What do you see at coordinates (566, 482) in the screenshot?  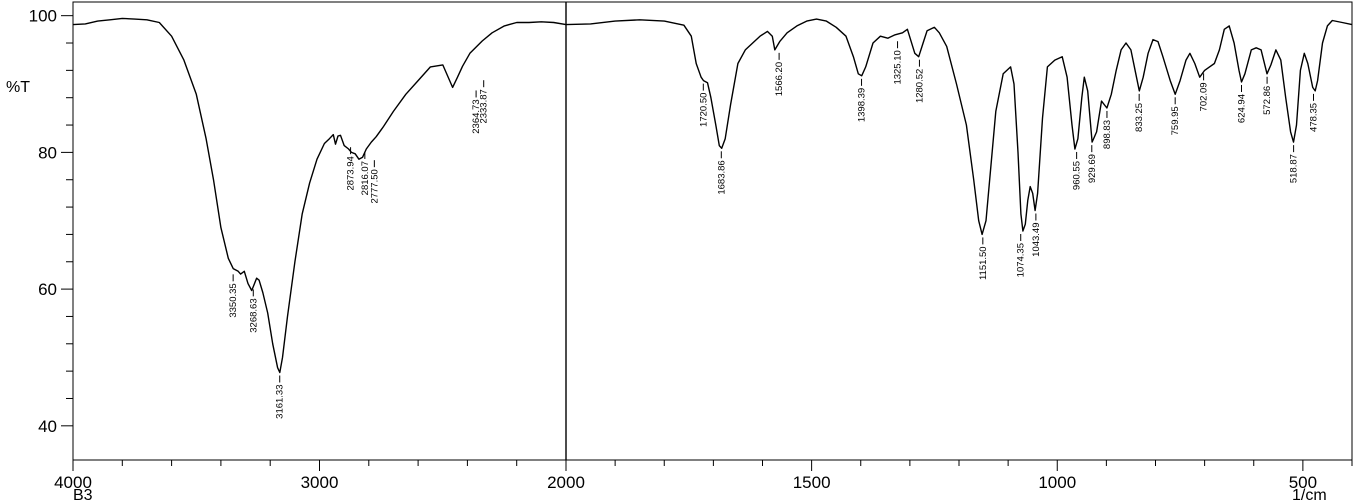 I see `x-tick-label: 2000` at bounding box center [566, 482].